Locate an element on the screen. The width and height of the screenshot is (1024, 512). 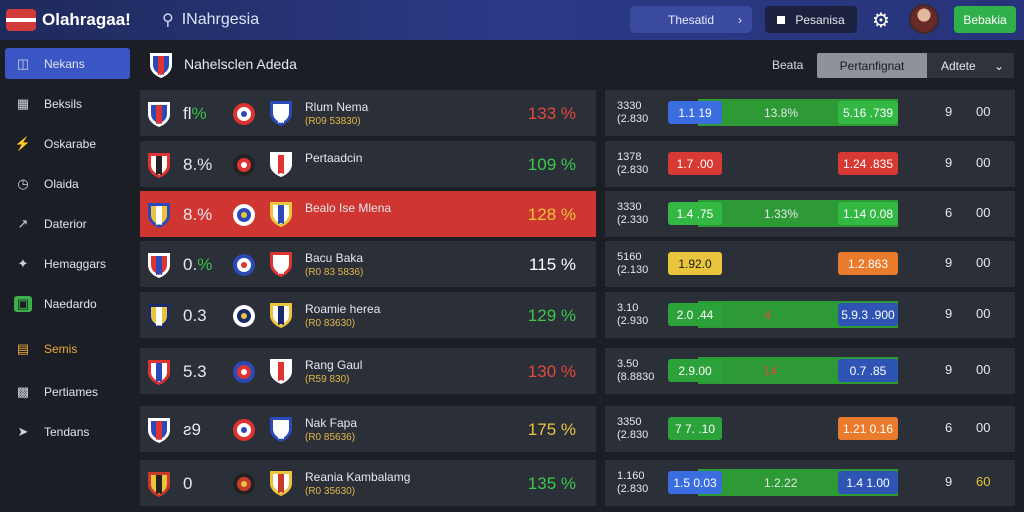
left-odds-value: 1.1 19 is located at coordinates (695, 112).